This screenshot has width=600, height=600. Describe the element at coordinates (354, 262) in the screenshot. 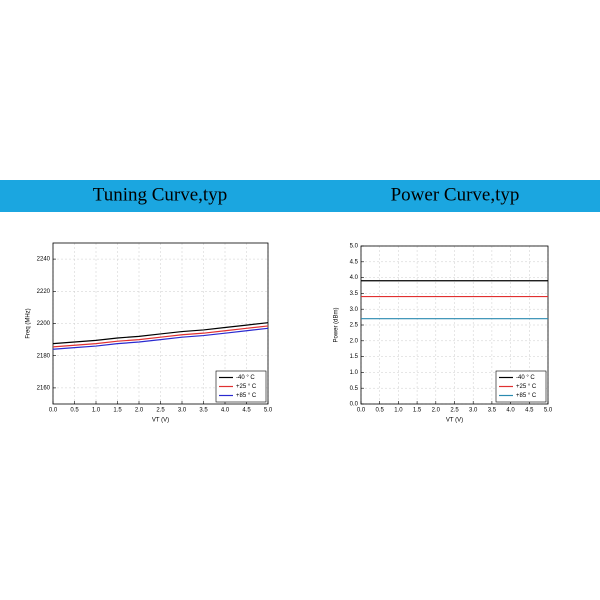

I see `y-tick-label: 4.5` at that location.